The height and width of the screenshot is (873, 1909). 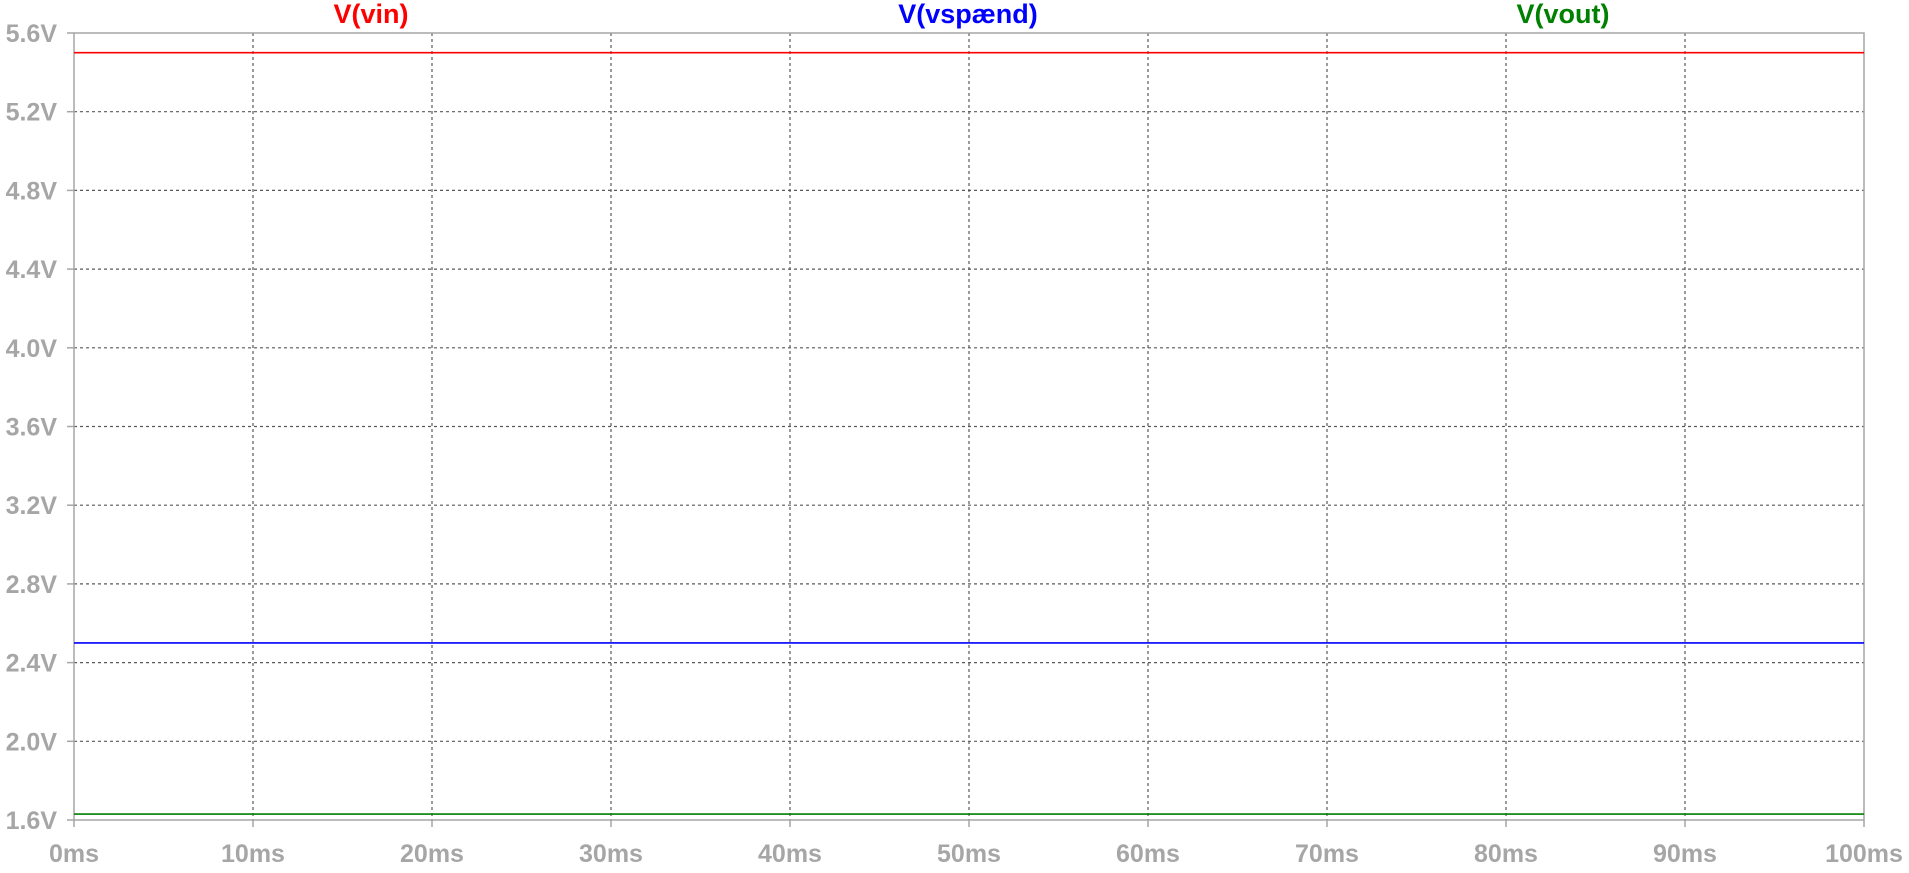 I want to click on y-tick-label: 3.6V, so click(x=32, y=428).